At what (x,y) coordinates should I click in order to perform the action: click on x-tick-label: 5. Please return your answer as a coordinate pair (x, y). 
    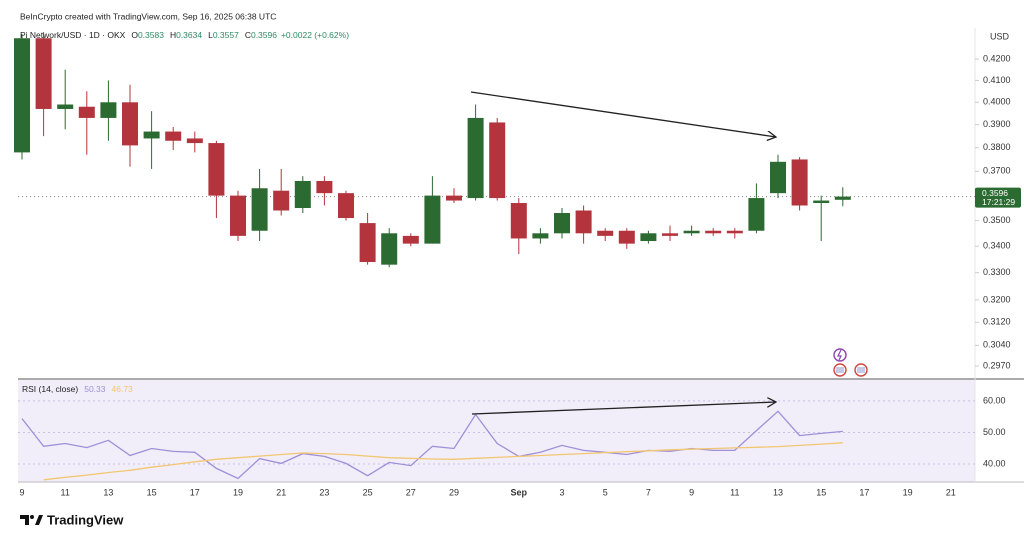
    Looking at the image, I should click on (605, 492).